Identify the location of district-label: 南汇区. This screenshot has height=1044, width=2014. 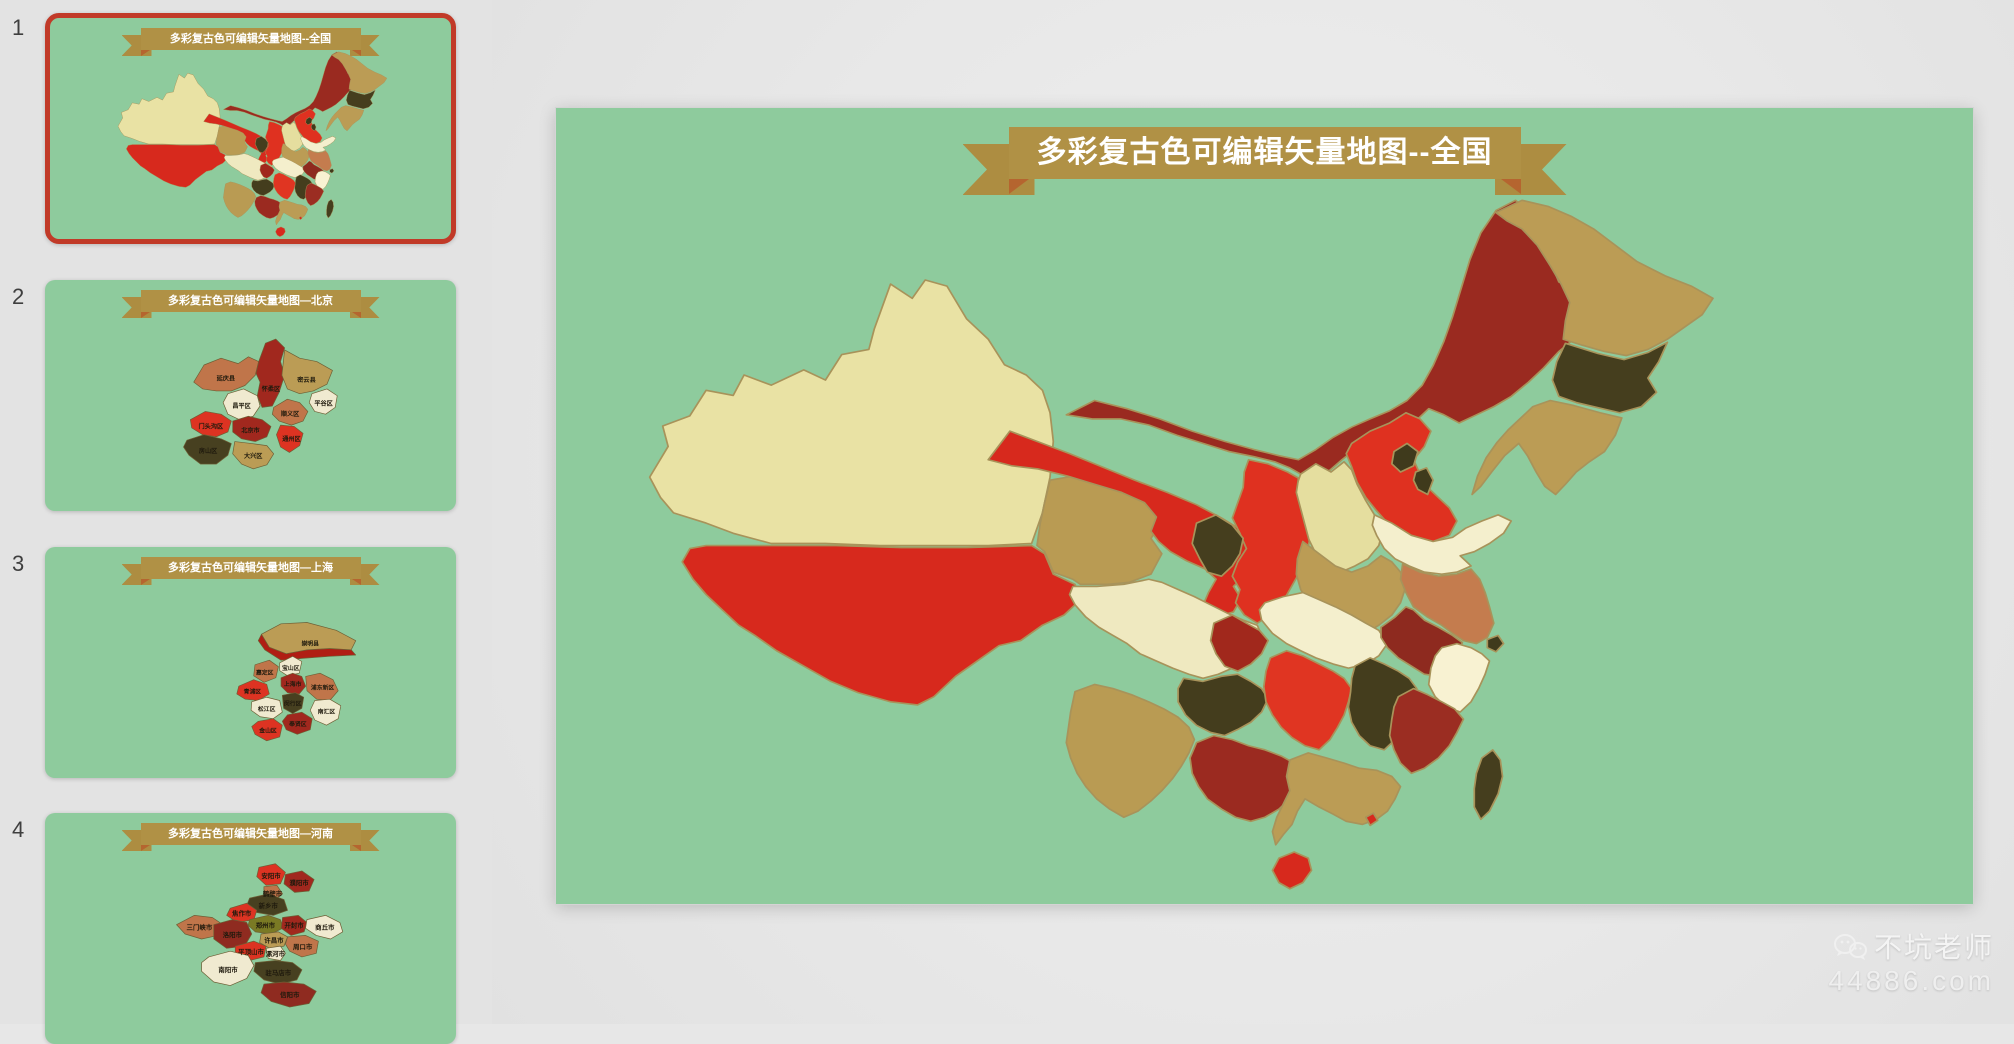
(327, 712).